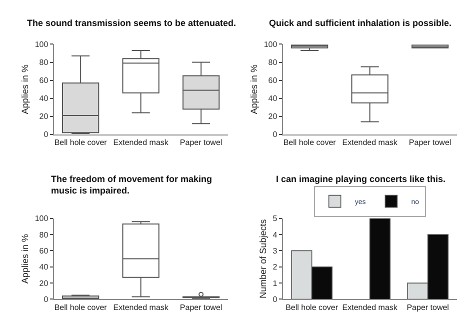 The image size is (474, 332). Describe the element at coordinates (275, 235) in the screenshot. I see `y-tick-label: 4` at that location.